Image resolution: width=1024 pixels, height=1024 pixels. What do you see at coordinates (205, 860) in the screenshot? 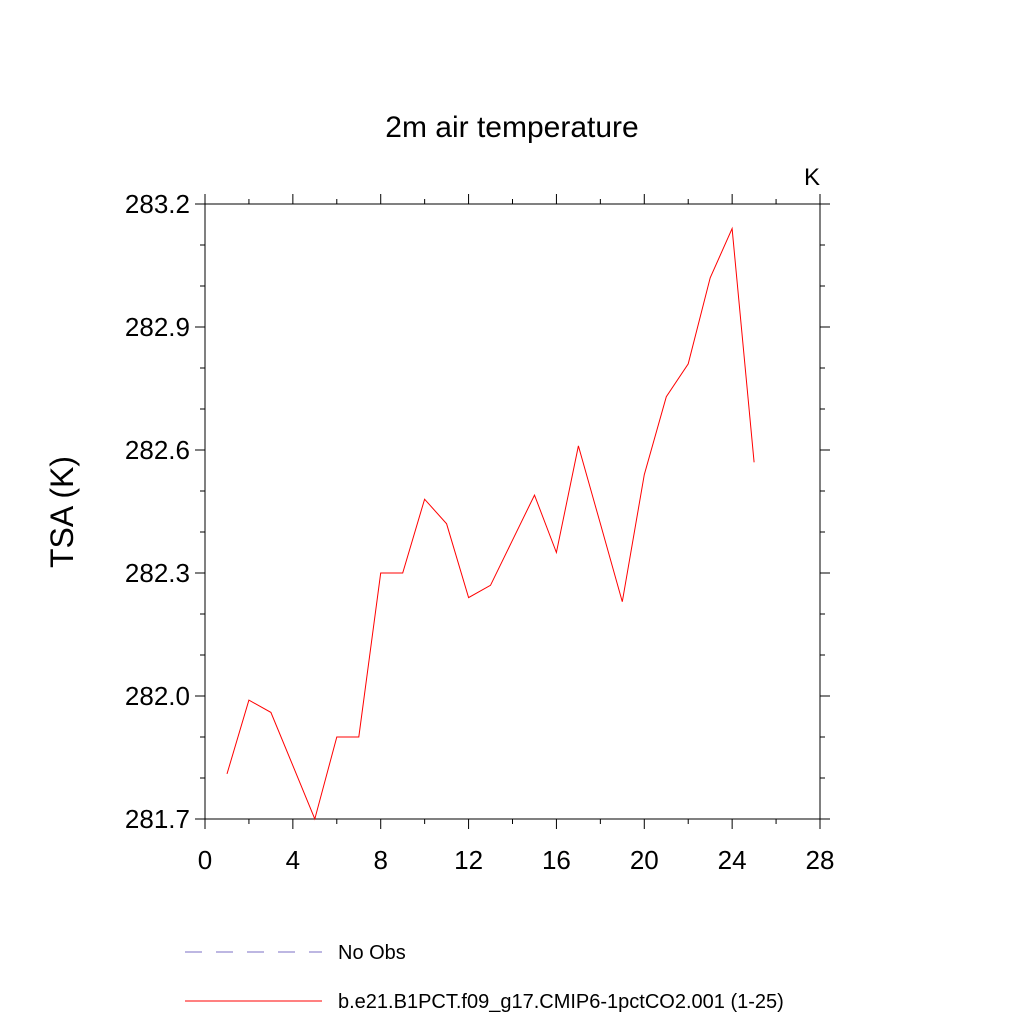
I see `x-tick-label: 0` at bounding box center [205, 860].